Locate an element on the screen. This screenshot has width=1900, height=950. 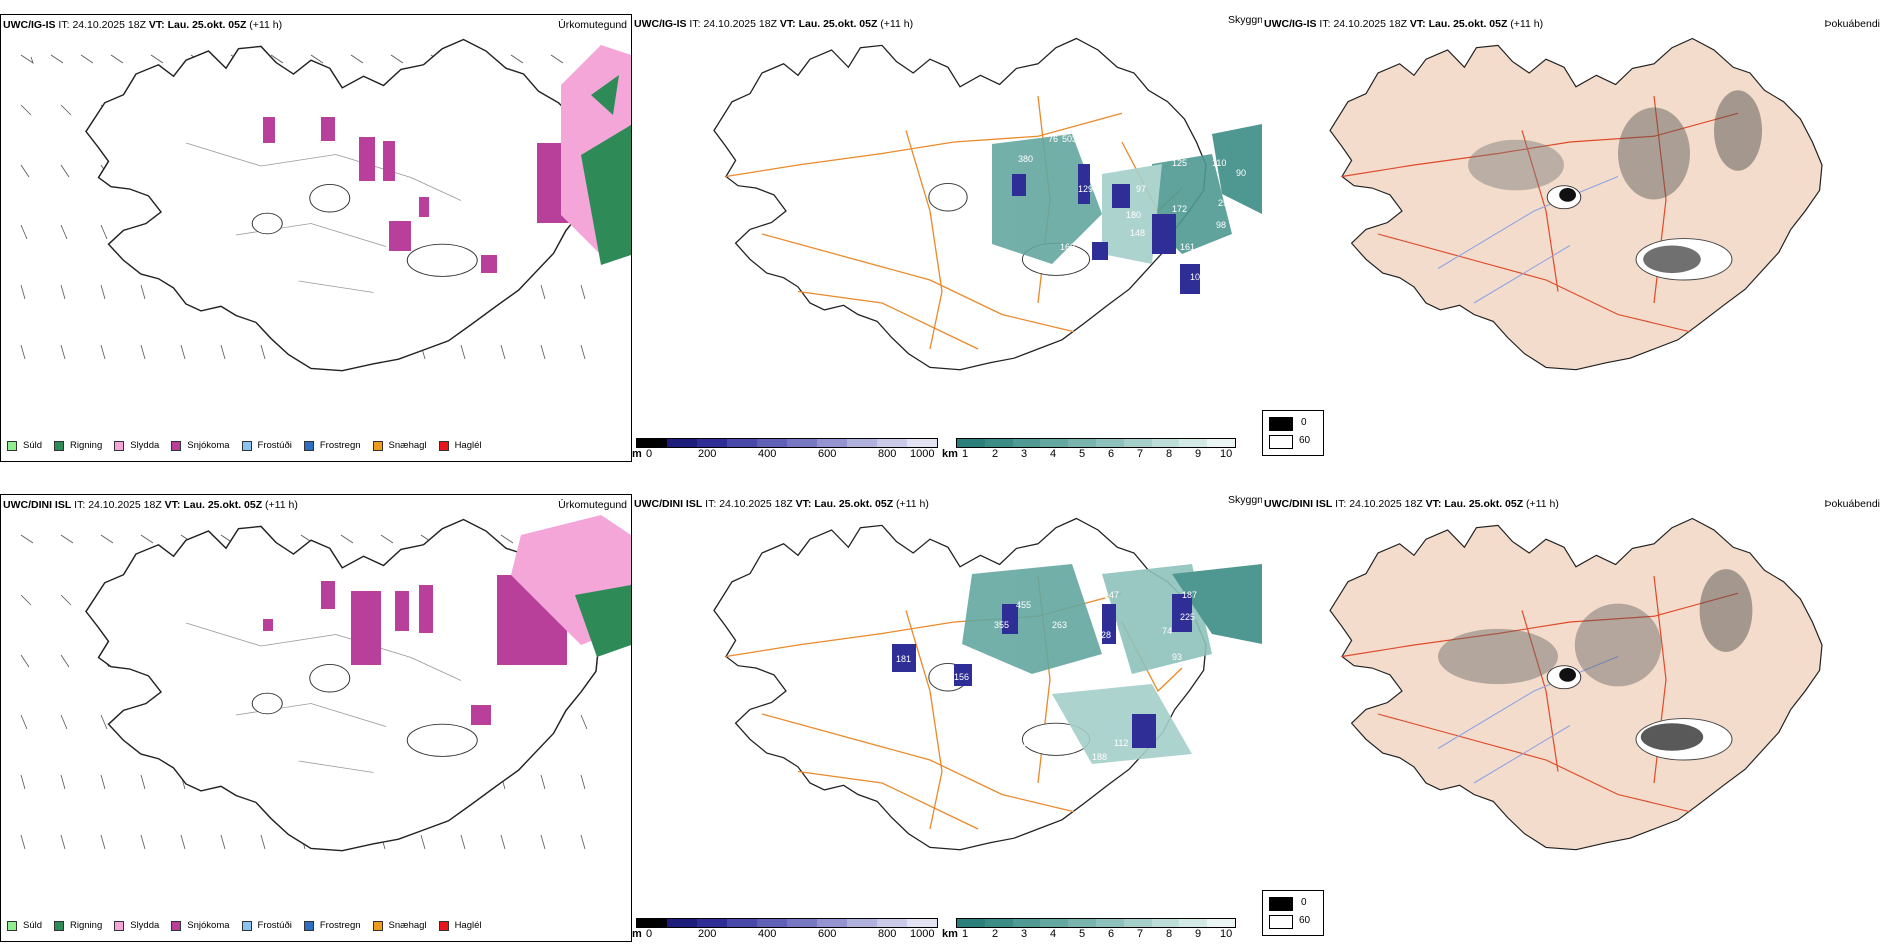
visibility-tick: 5 is located at coordinates (1082, 934).